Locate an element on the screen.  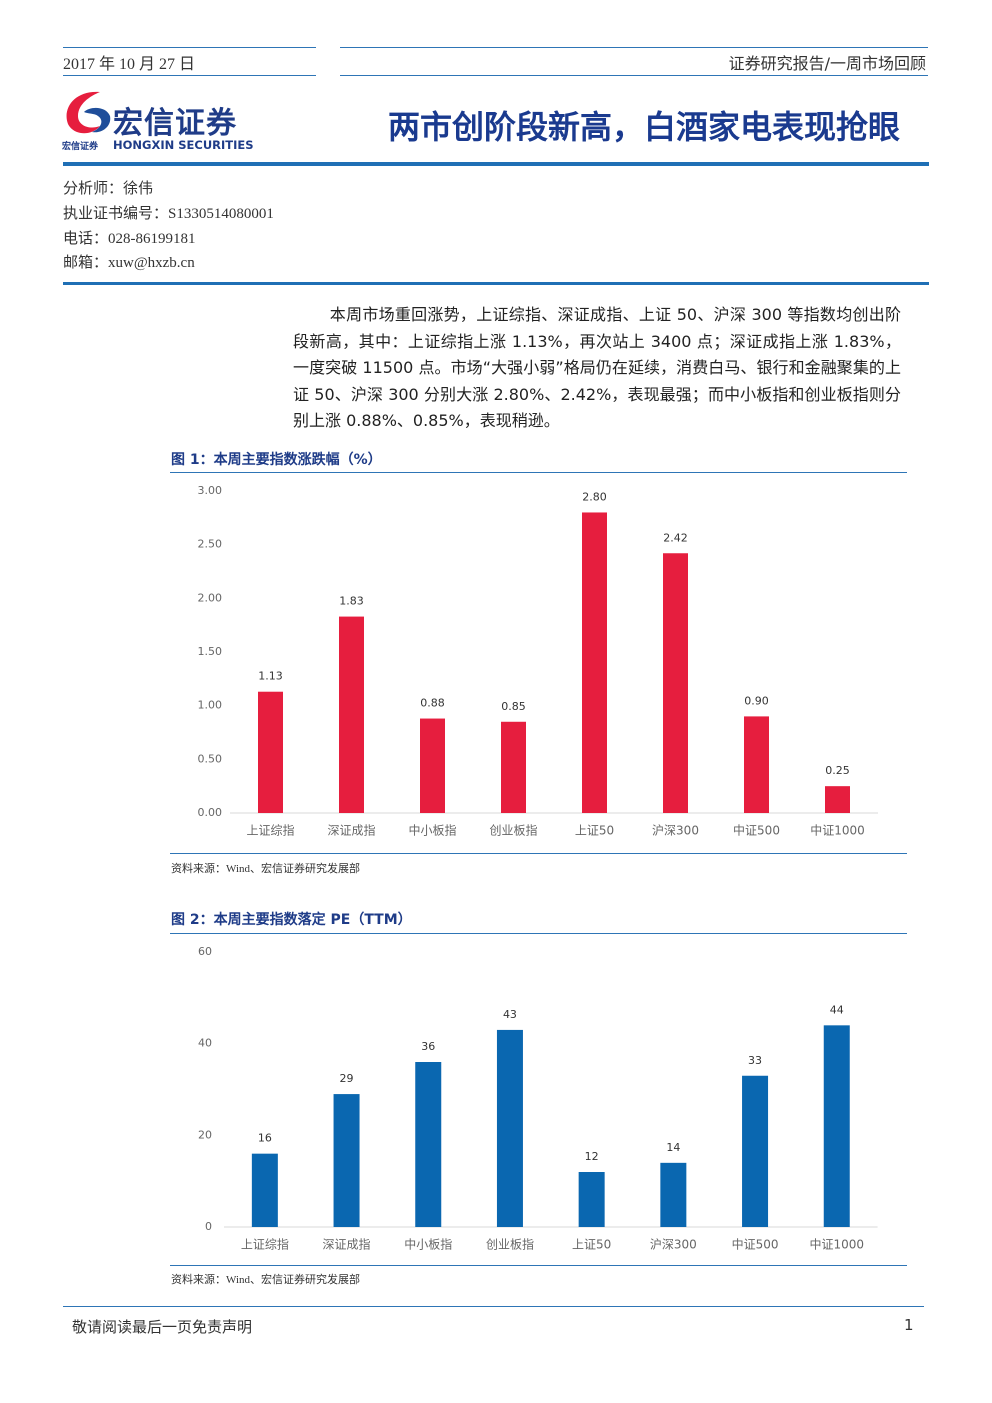
y-tick-label: 60 is located at coordinates (205, 951).